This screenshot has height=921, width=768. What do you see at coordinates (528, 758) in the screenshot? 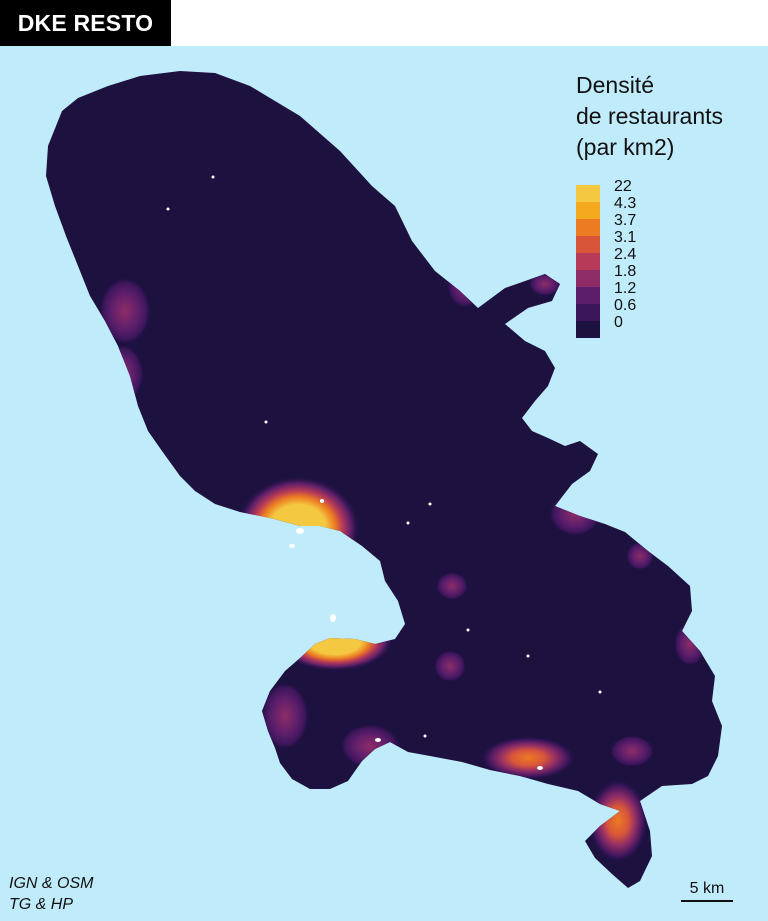
I see `hotspot-sainte-luce` at bounding box center [528, 758].